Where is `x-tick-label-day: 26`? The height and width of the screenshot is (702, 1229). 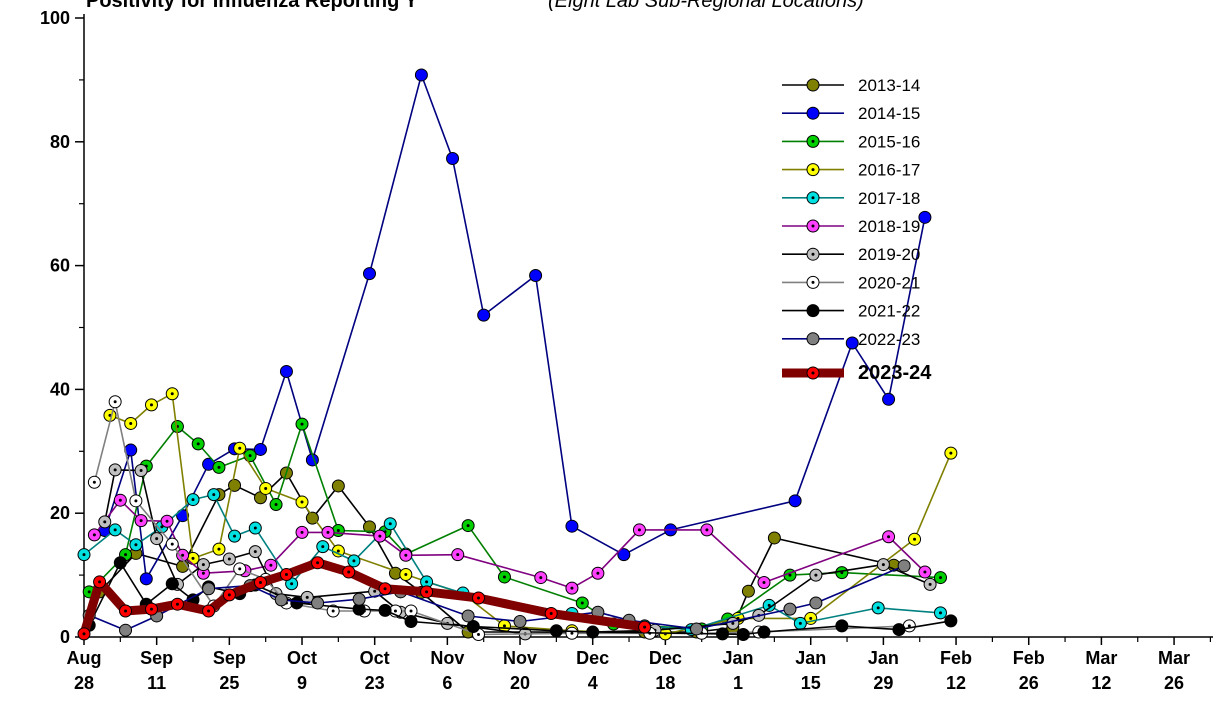
x-tick-label-day: 26 is located at coordinates (1174, 683).